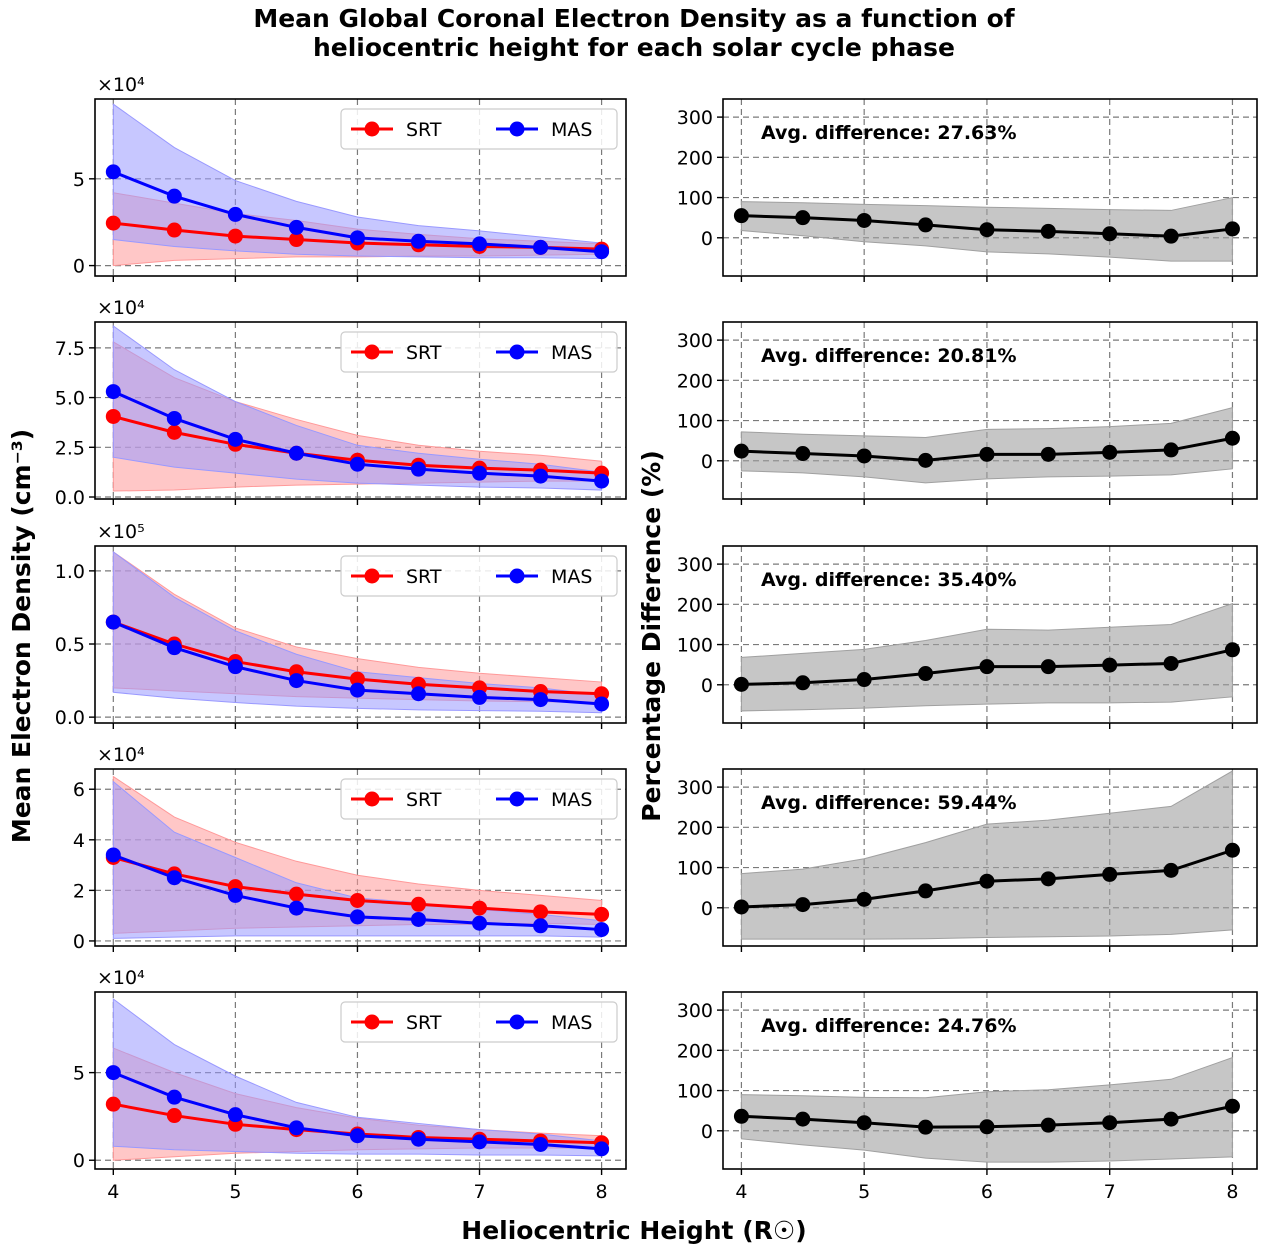 This screenshot has height=1253, width=1268. What do you see at coordinates (651, 636) in the screenshot?
I see `y-axis-label-difference: Percentage Difference (%)` at bounding box center [651, 636].